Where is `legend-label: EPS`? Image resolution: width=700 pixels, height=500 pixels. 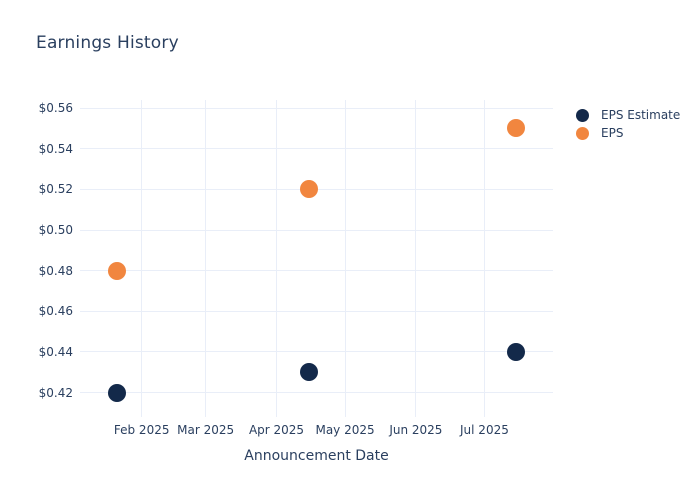
legend-label: EPS is located at coordinates (612, 133).